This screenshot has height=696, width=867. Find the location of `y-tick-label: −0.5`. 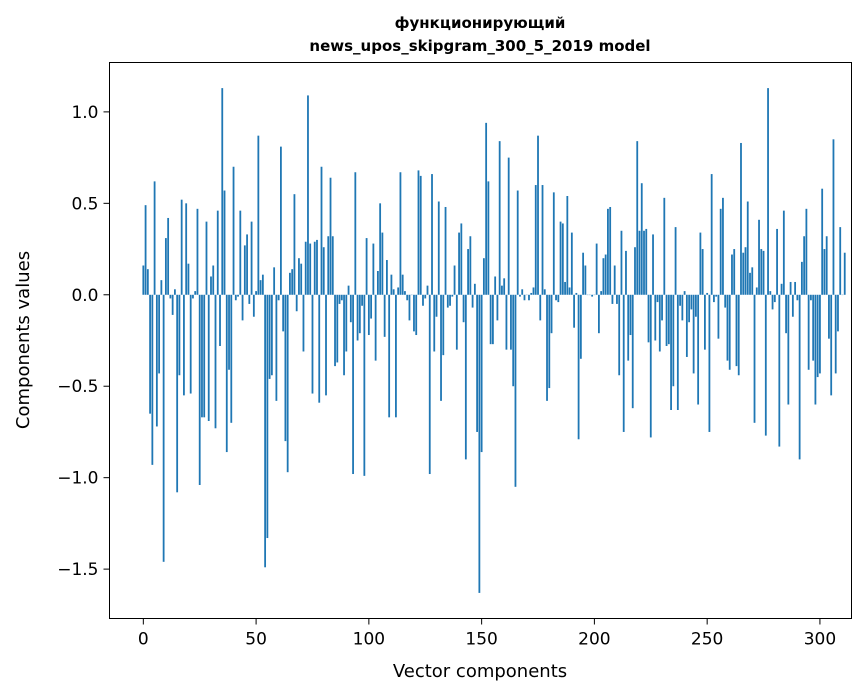

y-tick-label: −0.5 is located at coordinates (77, 387).